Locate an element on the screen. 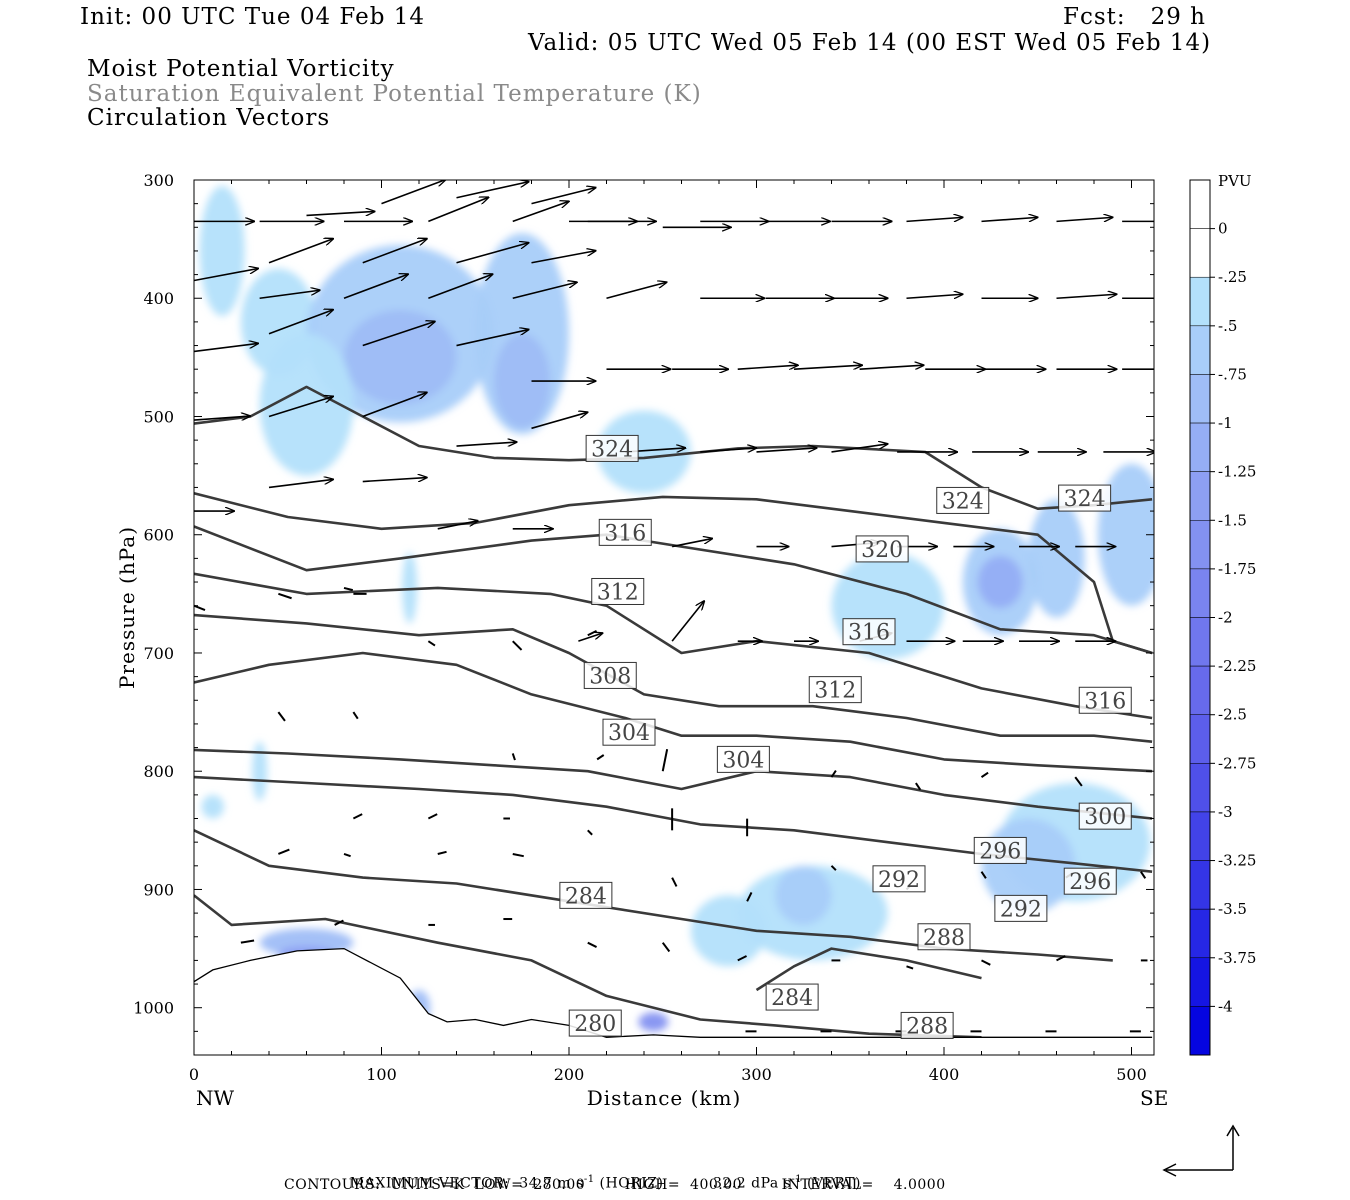  colorbar-label: -.5 is located at coordinates (1227, 326).